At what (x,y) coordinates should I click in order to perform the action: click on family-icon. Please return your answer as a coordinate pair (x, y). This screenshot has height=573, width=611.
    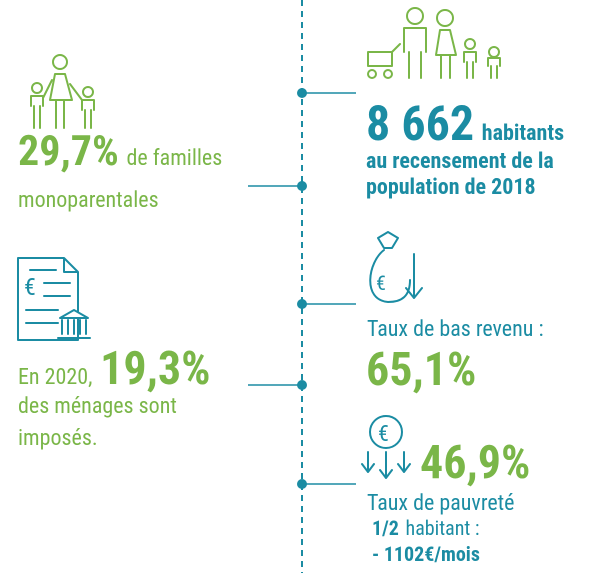
    Looking at the image, I should click on (62, 91).